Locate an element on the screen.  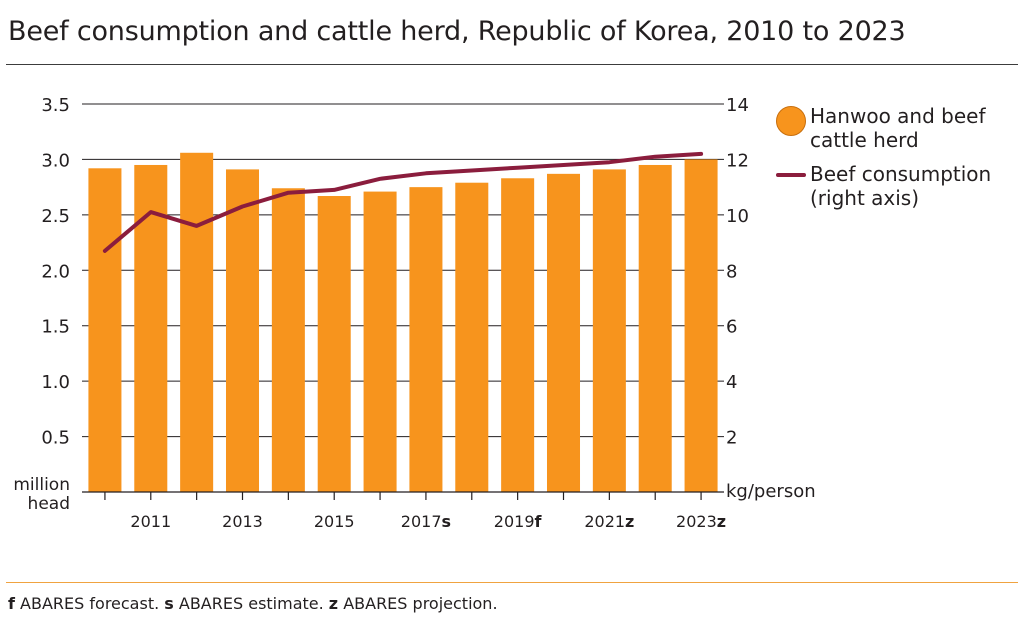
right-axis-tick-label: 2 is located at coordinates (731, 438).